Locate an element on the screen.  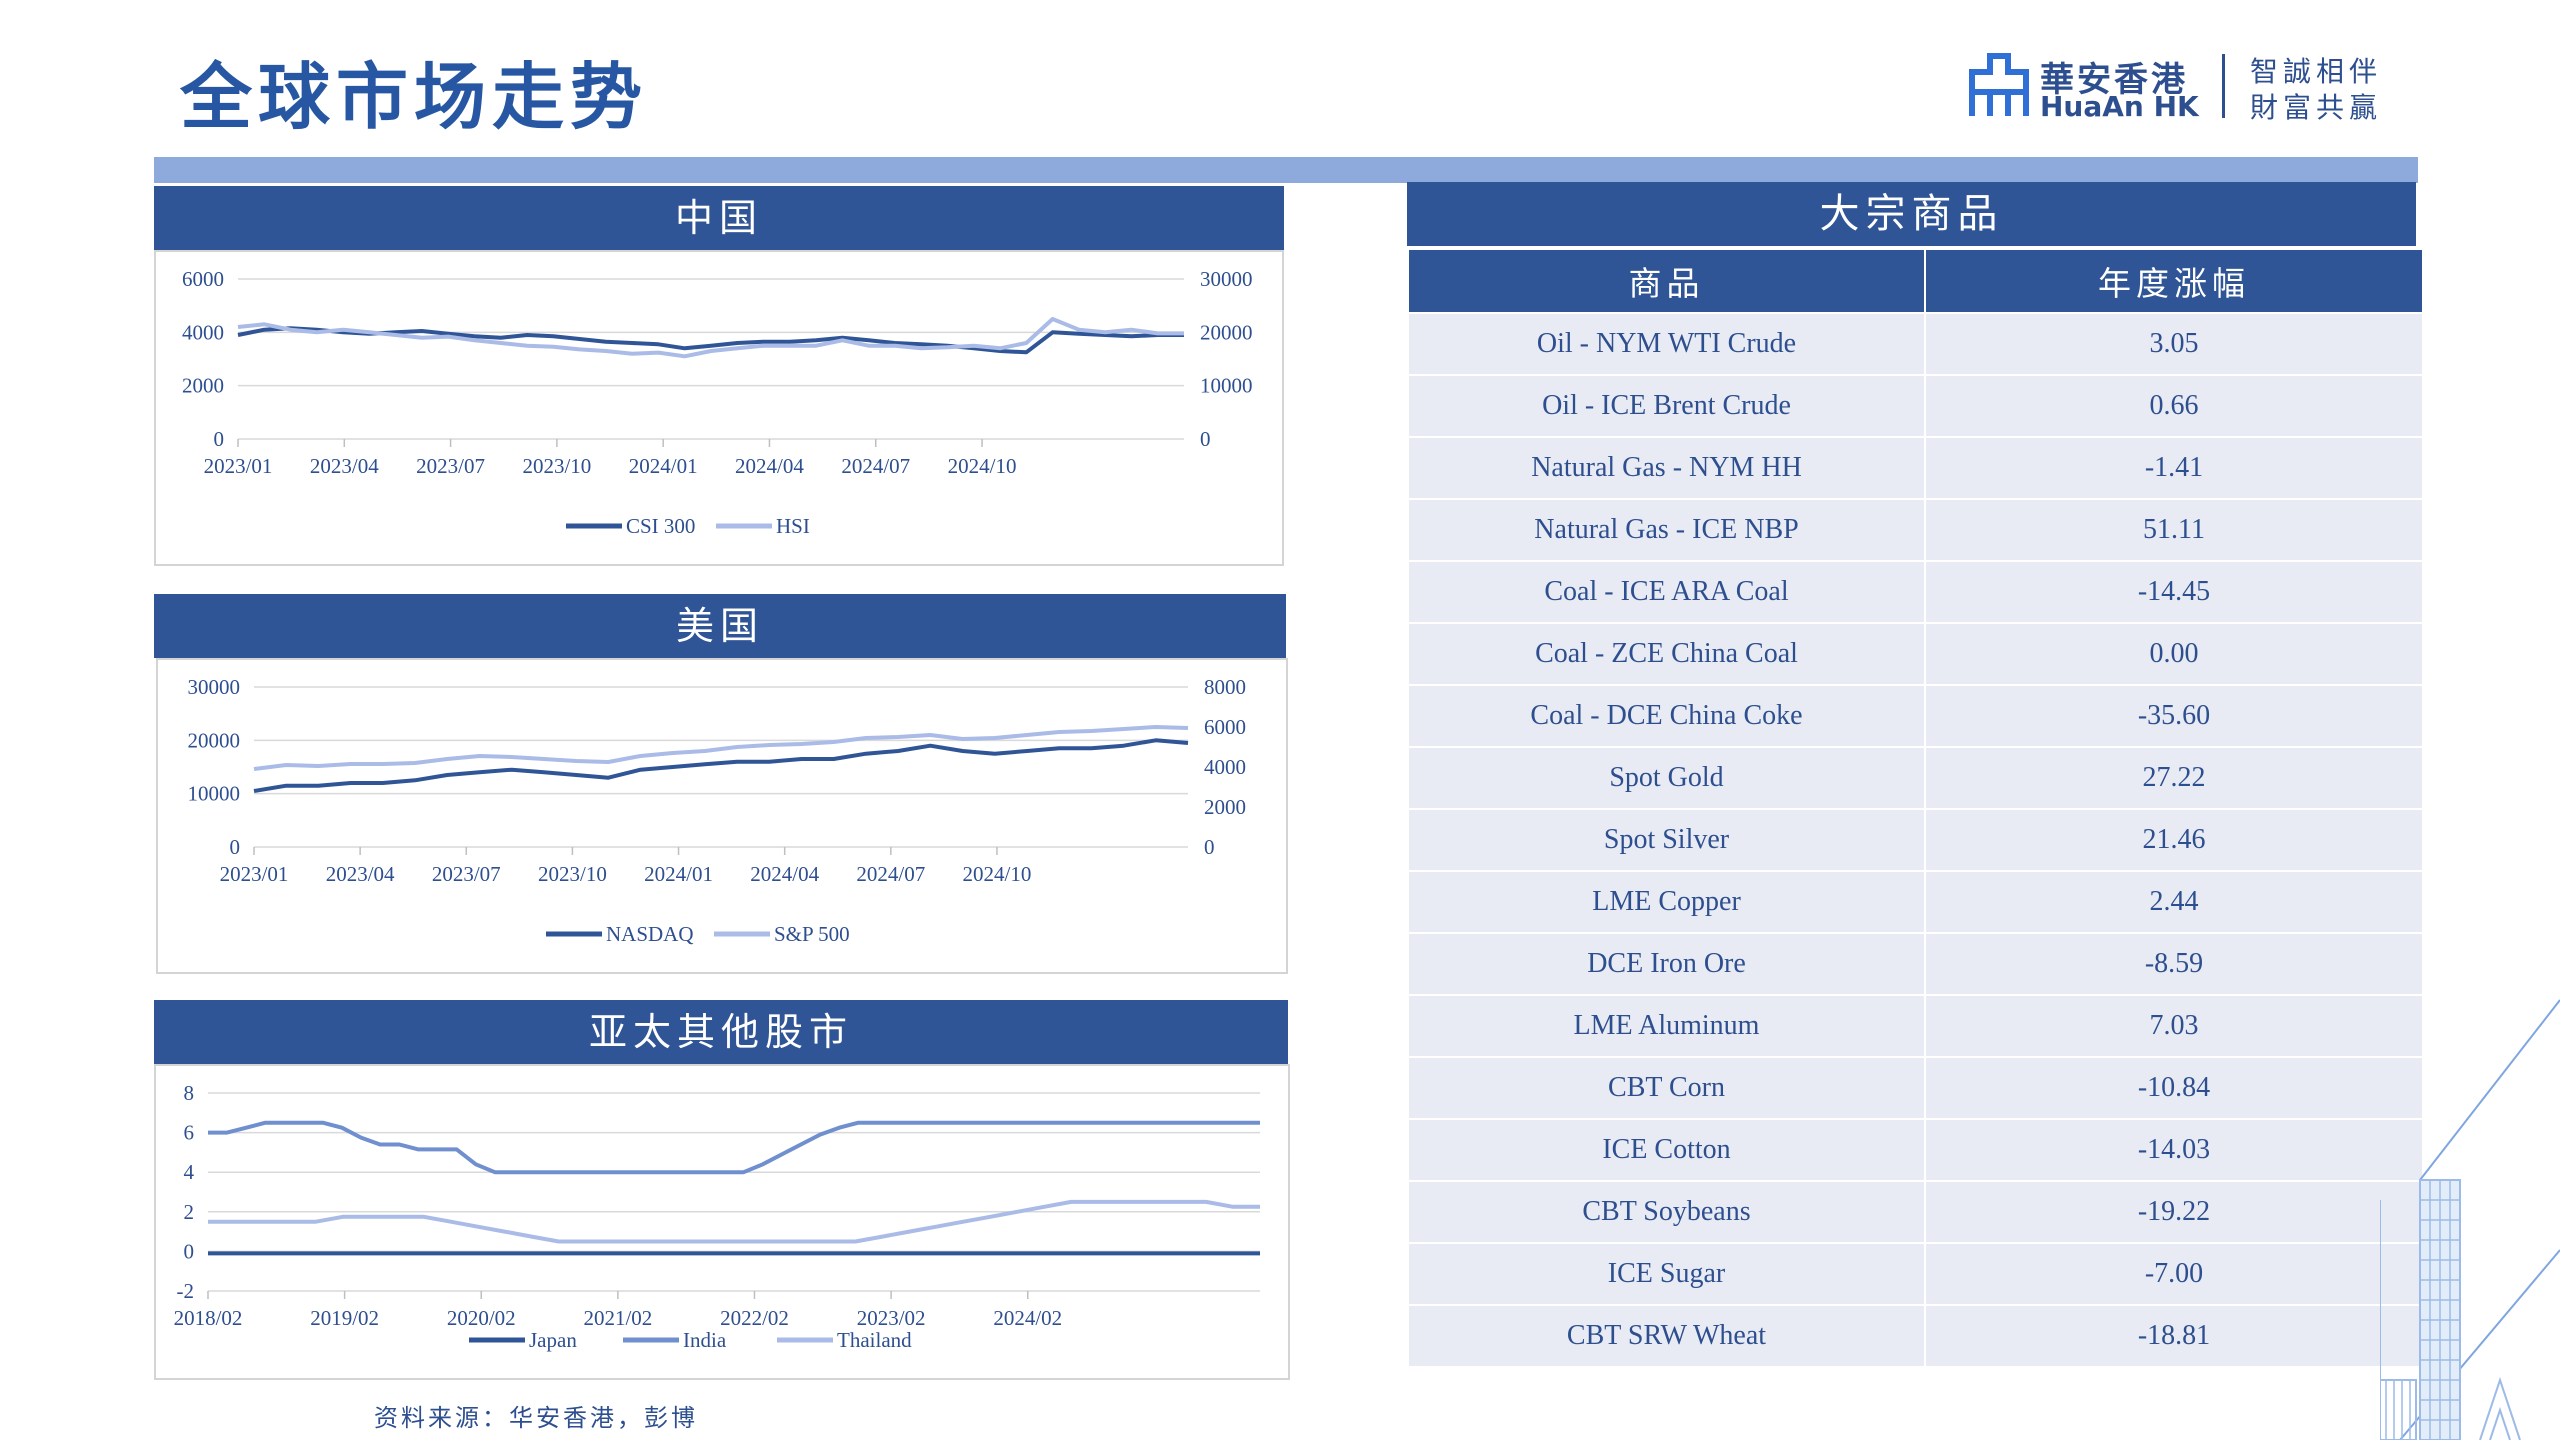
table-row: LME Aluminum 7.03 is located at coordinates (1915, 1026).